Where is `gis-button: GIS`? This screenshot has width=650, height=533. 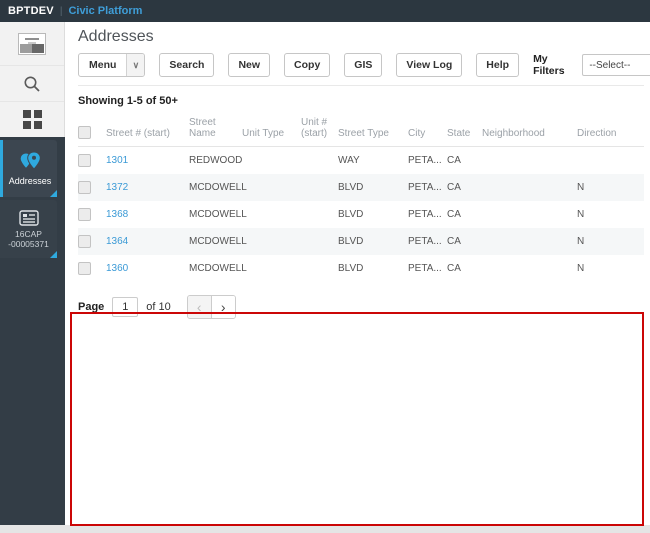
gis-button: GIS is located at coordinates (363, 65).